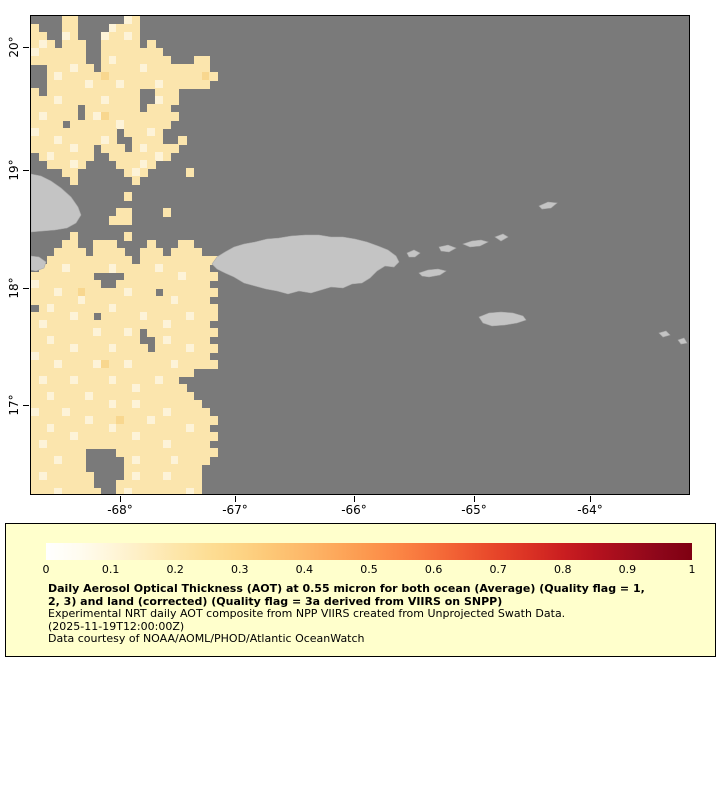  I want to click on anegada-island, so click(548, 205).